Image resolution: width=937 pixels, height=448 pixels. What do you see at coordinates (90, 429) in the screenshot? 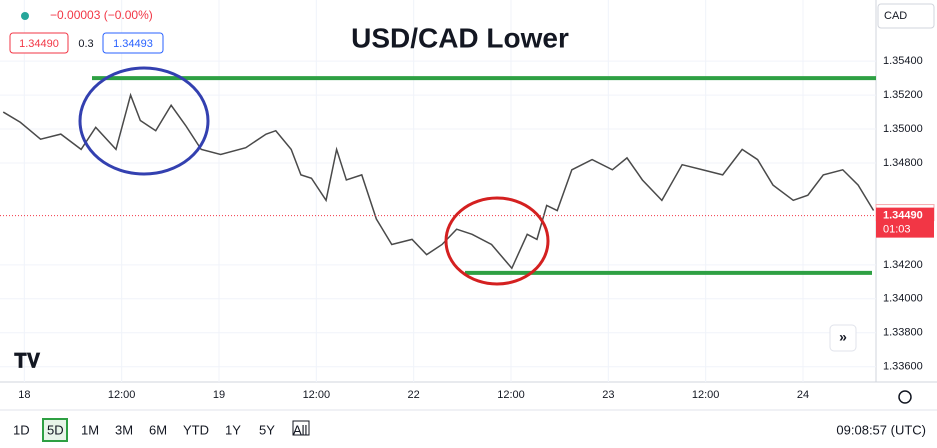
I see `range-button: 1M` at bounding box center [90, 429].